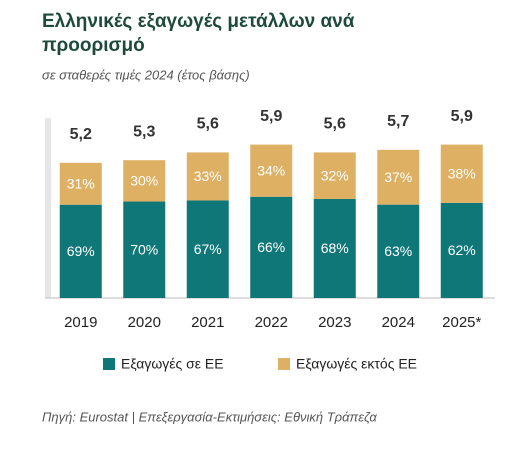 This screenshot has height=454, width=526. What do you see at coordinates (48, 208) in the screenshot?
I see `axis-band` at bounding box center [48, 208].